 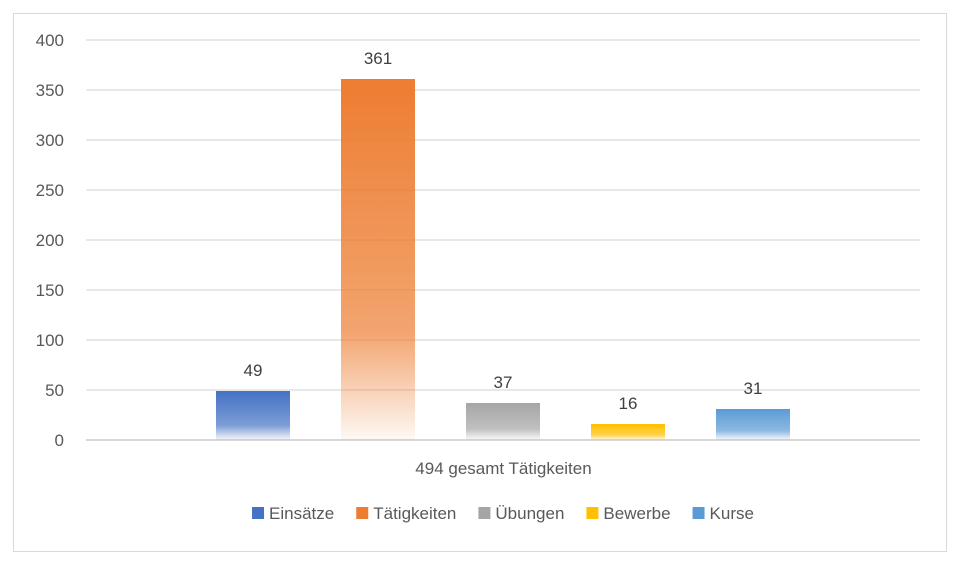 I want to click on data-label: 16, so click(x=628, y=403).